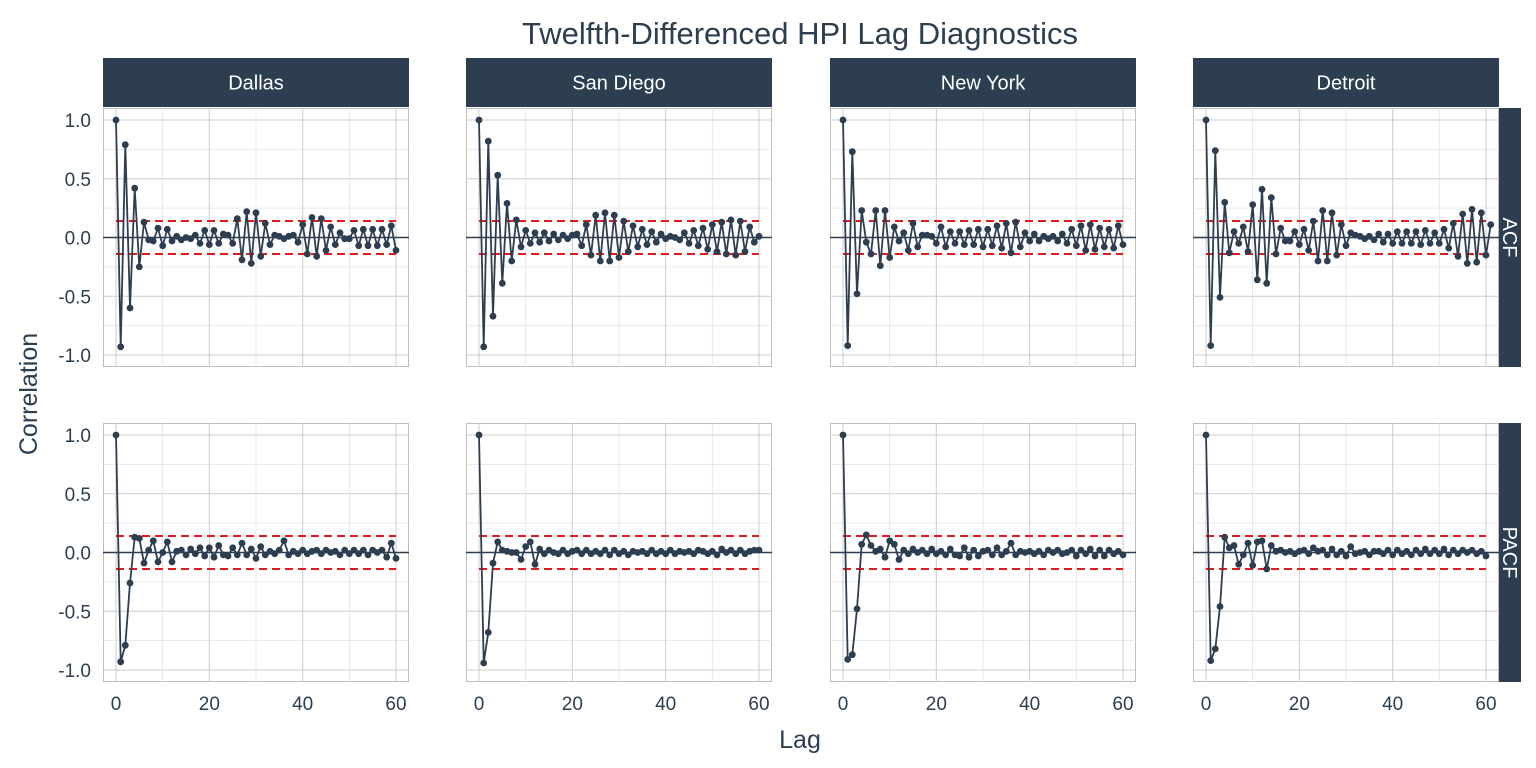 The width and height of the screenshot is (1536, 768). I want to click on column-strip-background, so click(256, 82).